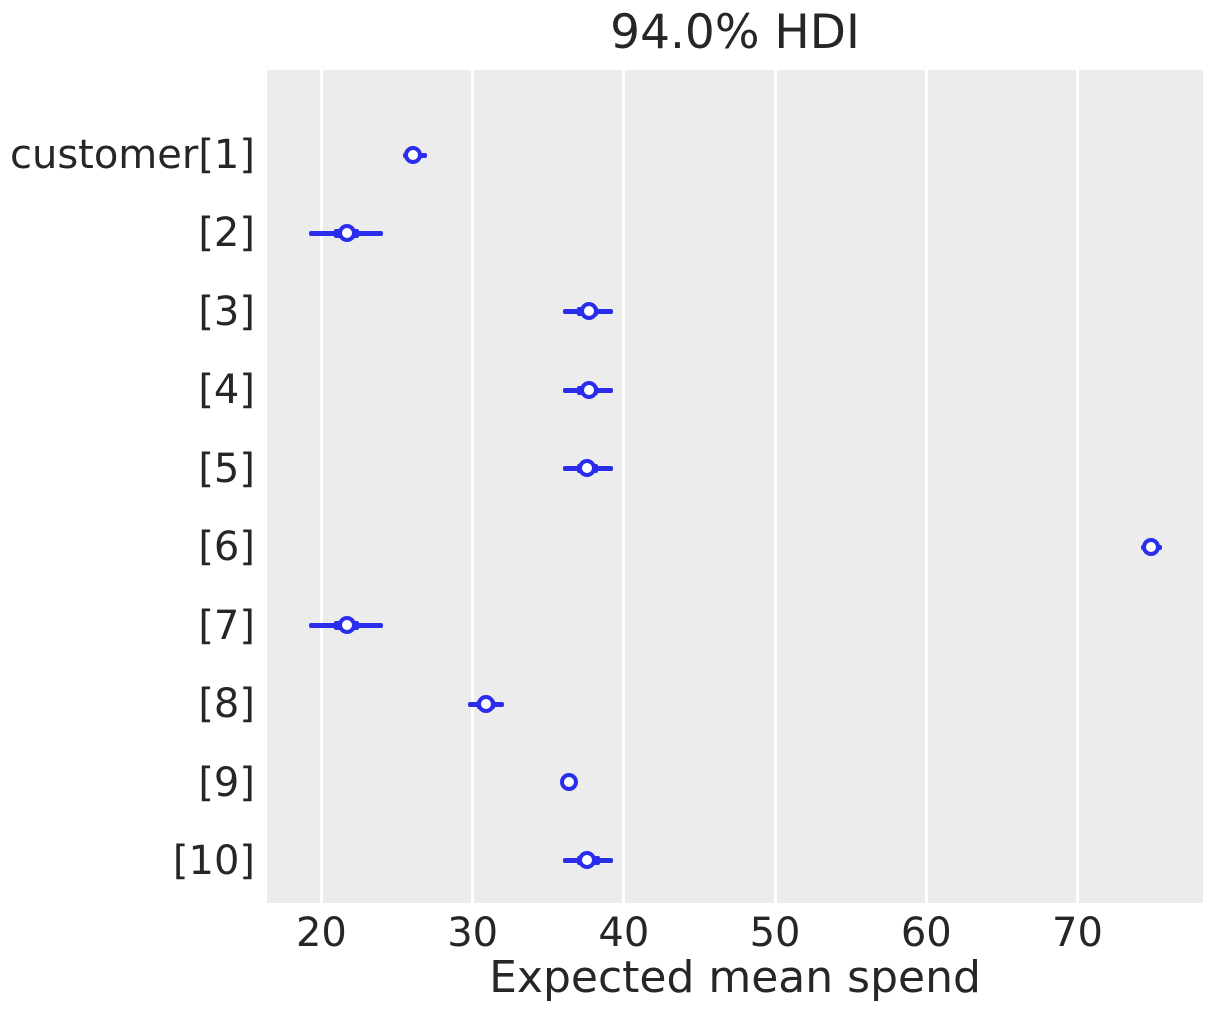  Describe the element at coordinates (1077, 933) in the screenshot. I see `x-tick-label-70: 70` at that location.